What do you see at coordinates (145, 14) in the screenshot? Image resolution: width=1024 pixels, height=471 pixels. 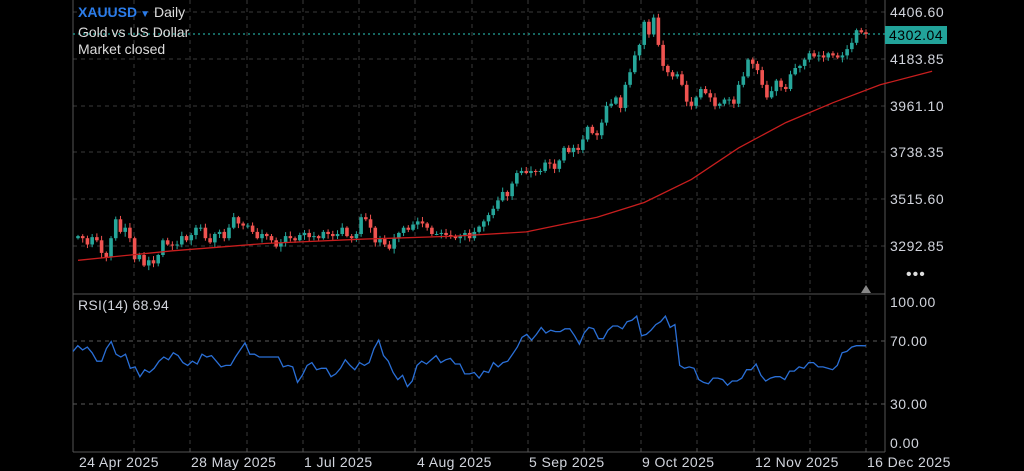 I see `symbol-dropdown-caret-icon: ▼` at bounding box center [145, 14].